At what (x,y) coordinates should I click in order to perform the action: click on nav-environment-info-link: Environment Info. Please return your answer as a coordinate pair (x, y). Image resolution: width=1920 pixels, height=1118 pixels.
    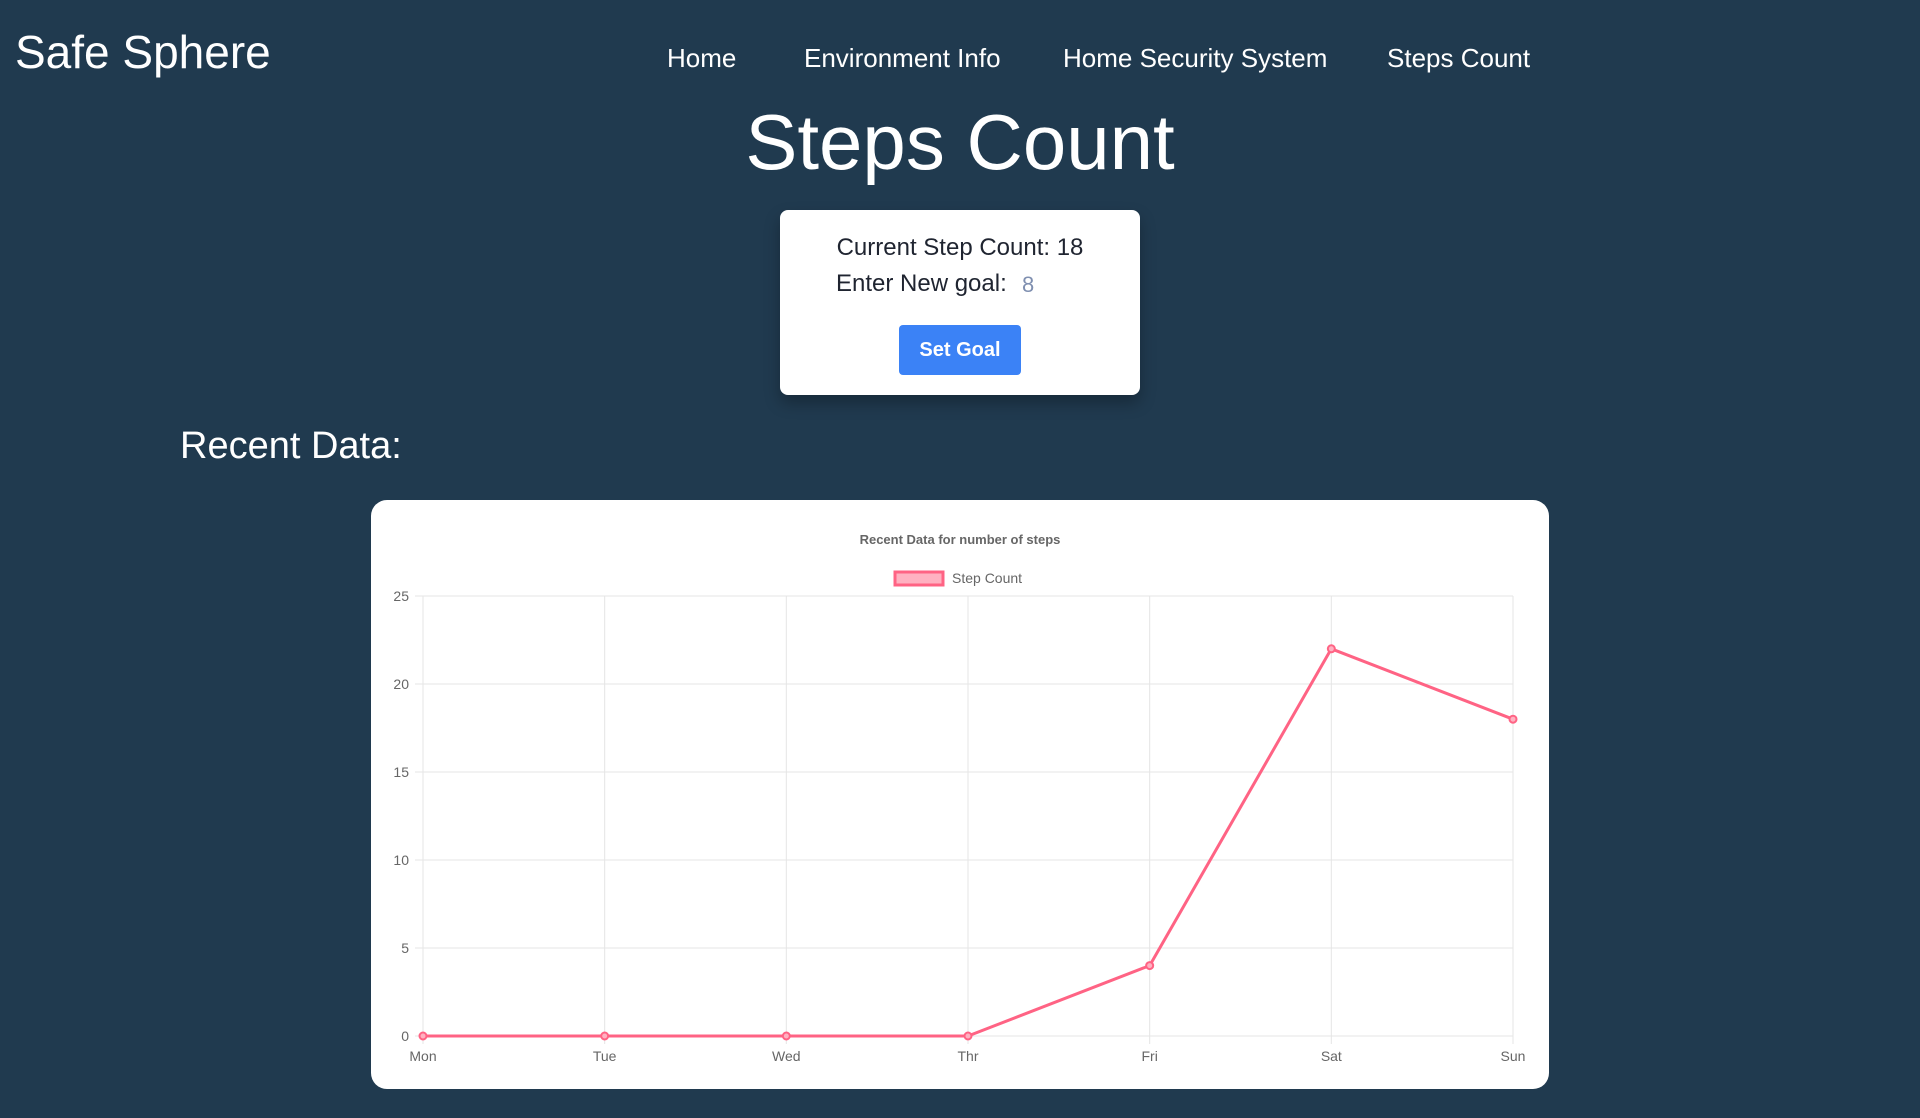
    Looking at the image, I should click on (902, 58).